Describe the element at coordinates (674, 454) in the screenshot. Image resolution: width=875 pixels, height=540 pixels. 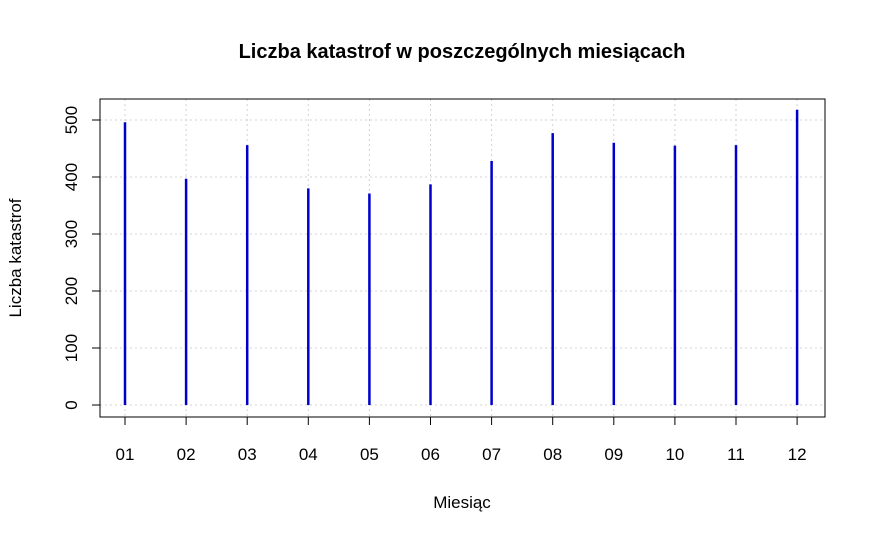
I see `x-tick-label: 10` at that location.